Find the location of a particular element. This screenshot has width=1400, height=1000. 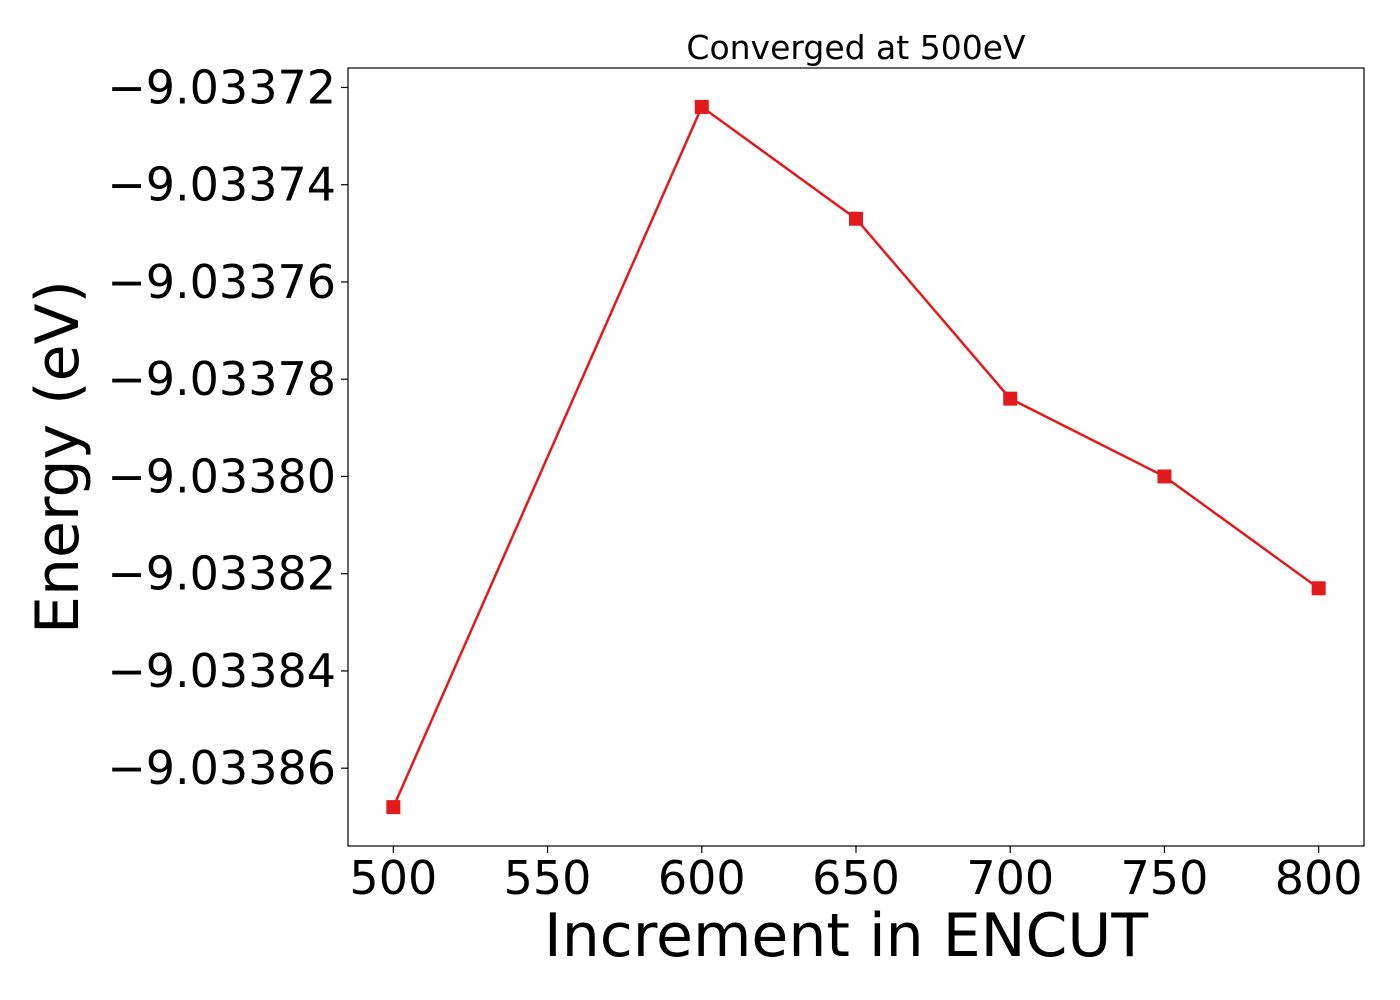

y-axis-label: Energy (eV) is located at coordinates (58, 457).